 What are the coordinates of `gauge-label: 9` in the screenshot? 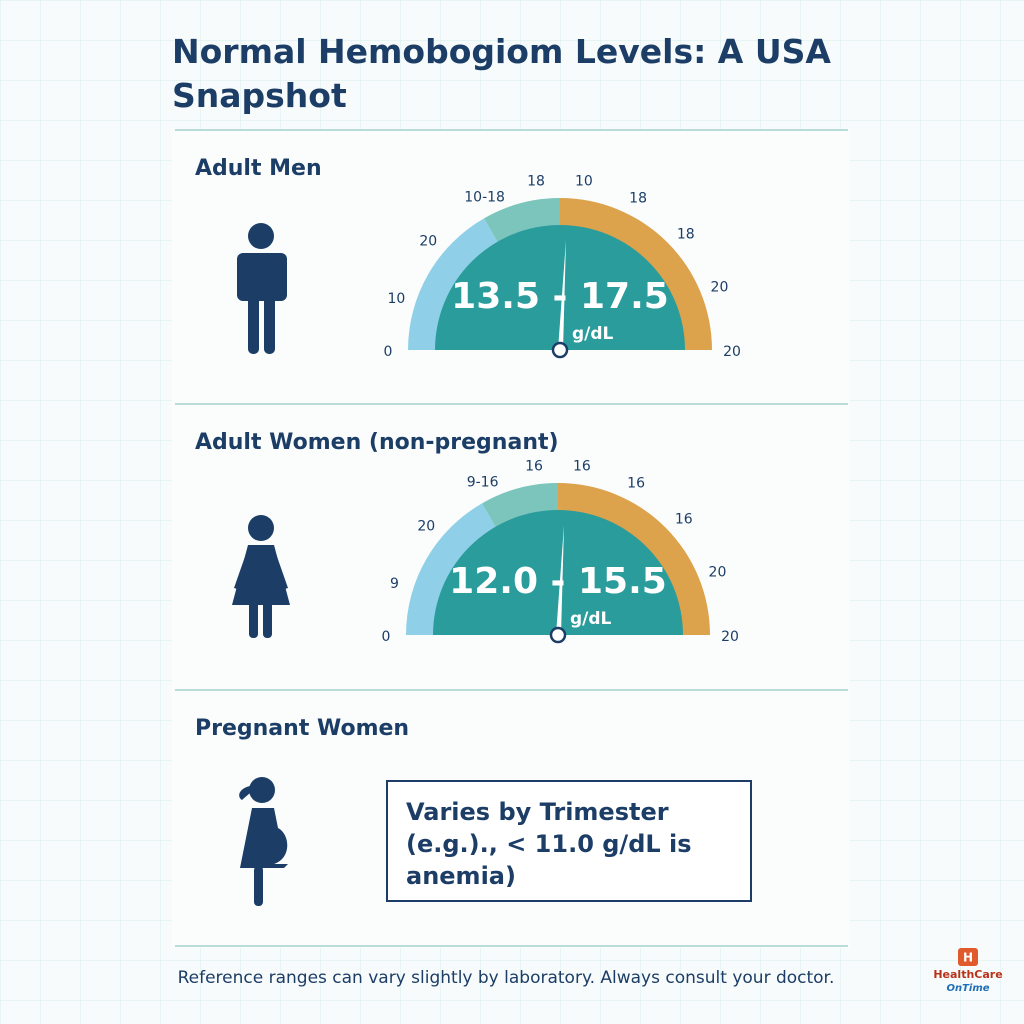 It's located at (394, 584).